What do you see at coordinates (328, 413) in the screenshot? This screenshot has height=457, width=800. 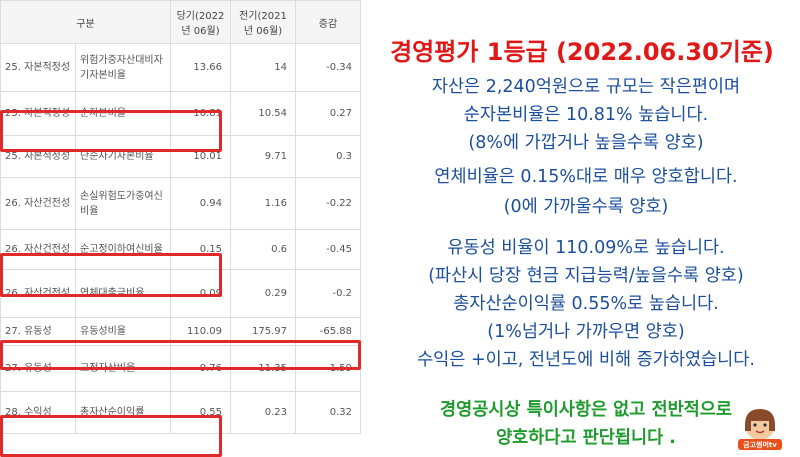 I see `cell-change: 0.32` at bounding box center [328, 413].